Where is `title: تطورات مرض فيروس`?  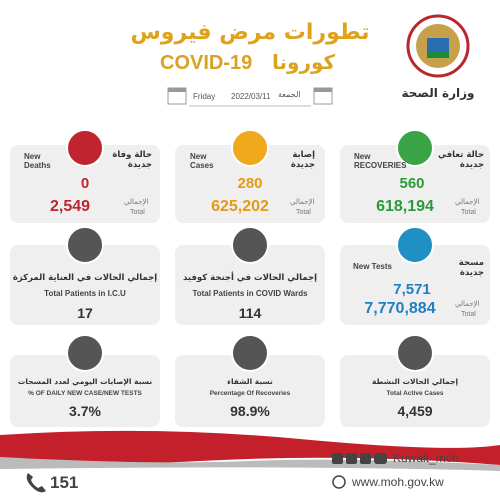
title: تطورات مرض فيروس is located at coordinates (250, 32).